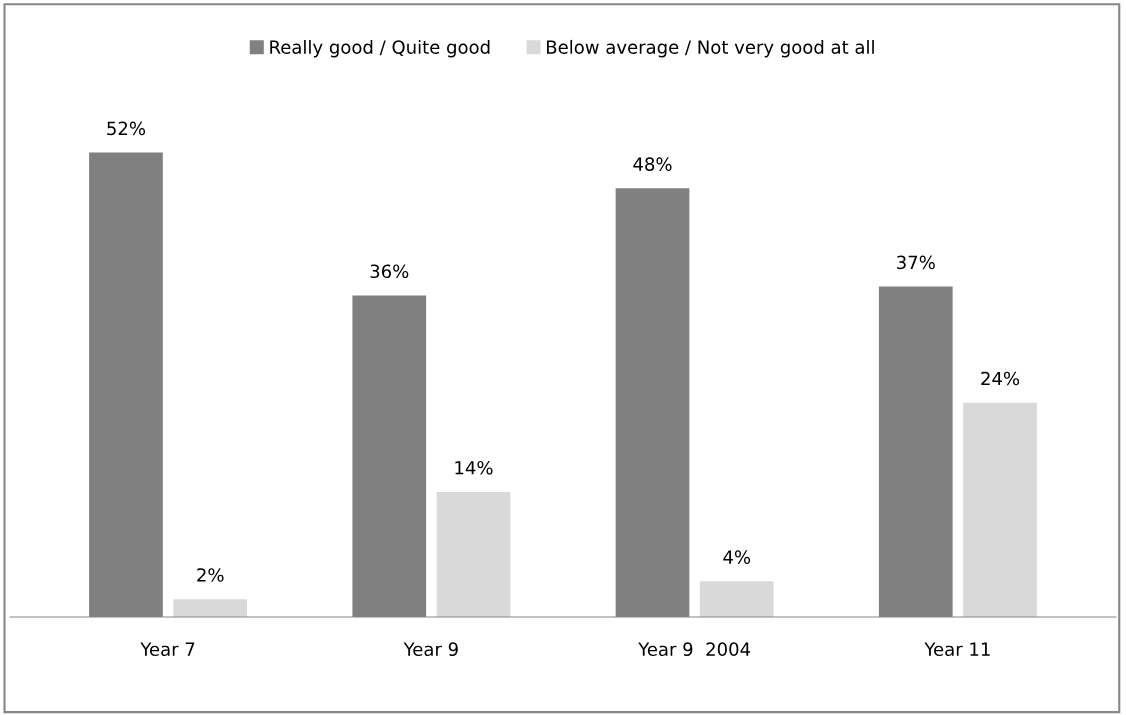 The image size is (1126, 715). What do you see at coordinates (652, 164) in the screenshot?
I see `data-label: 48%` at bounding box center [652, 164].